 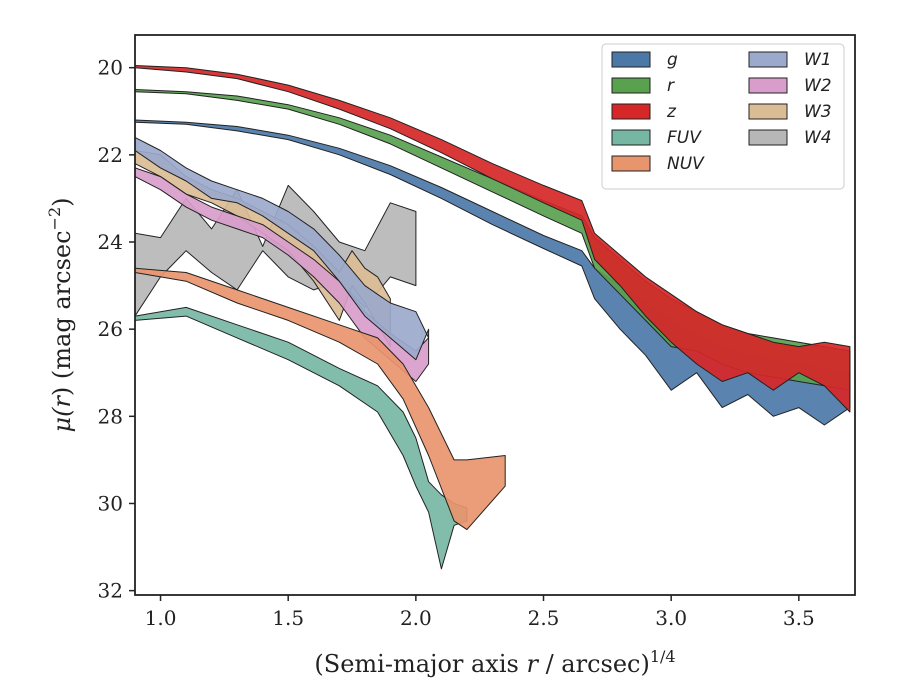 What do you see at coordinates (768, 137) in the screenshot?
I see `legend-swatch-w4` at bounding box center [768, 137].